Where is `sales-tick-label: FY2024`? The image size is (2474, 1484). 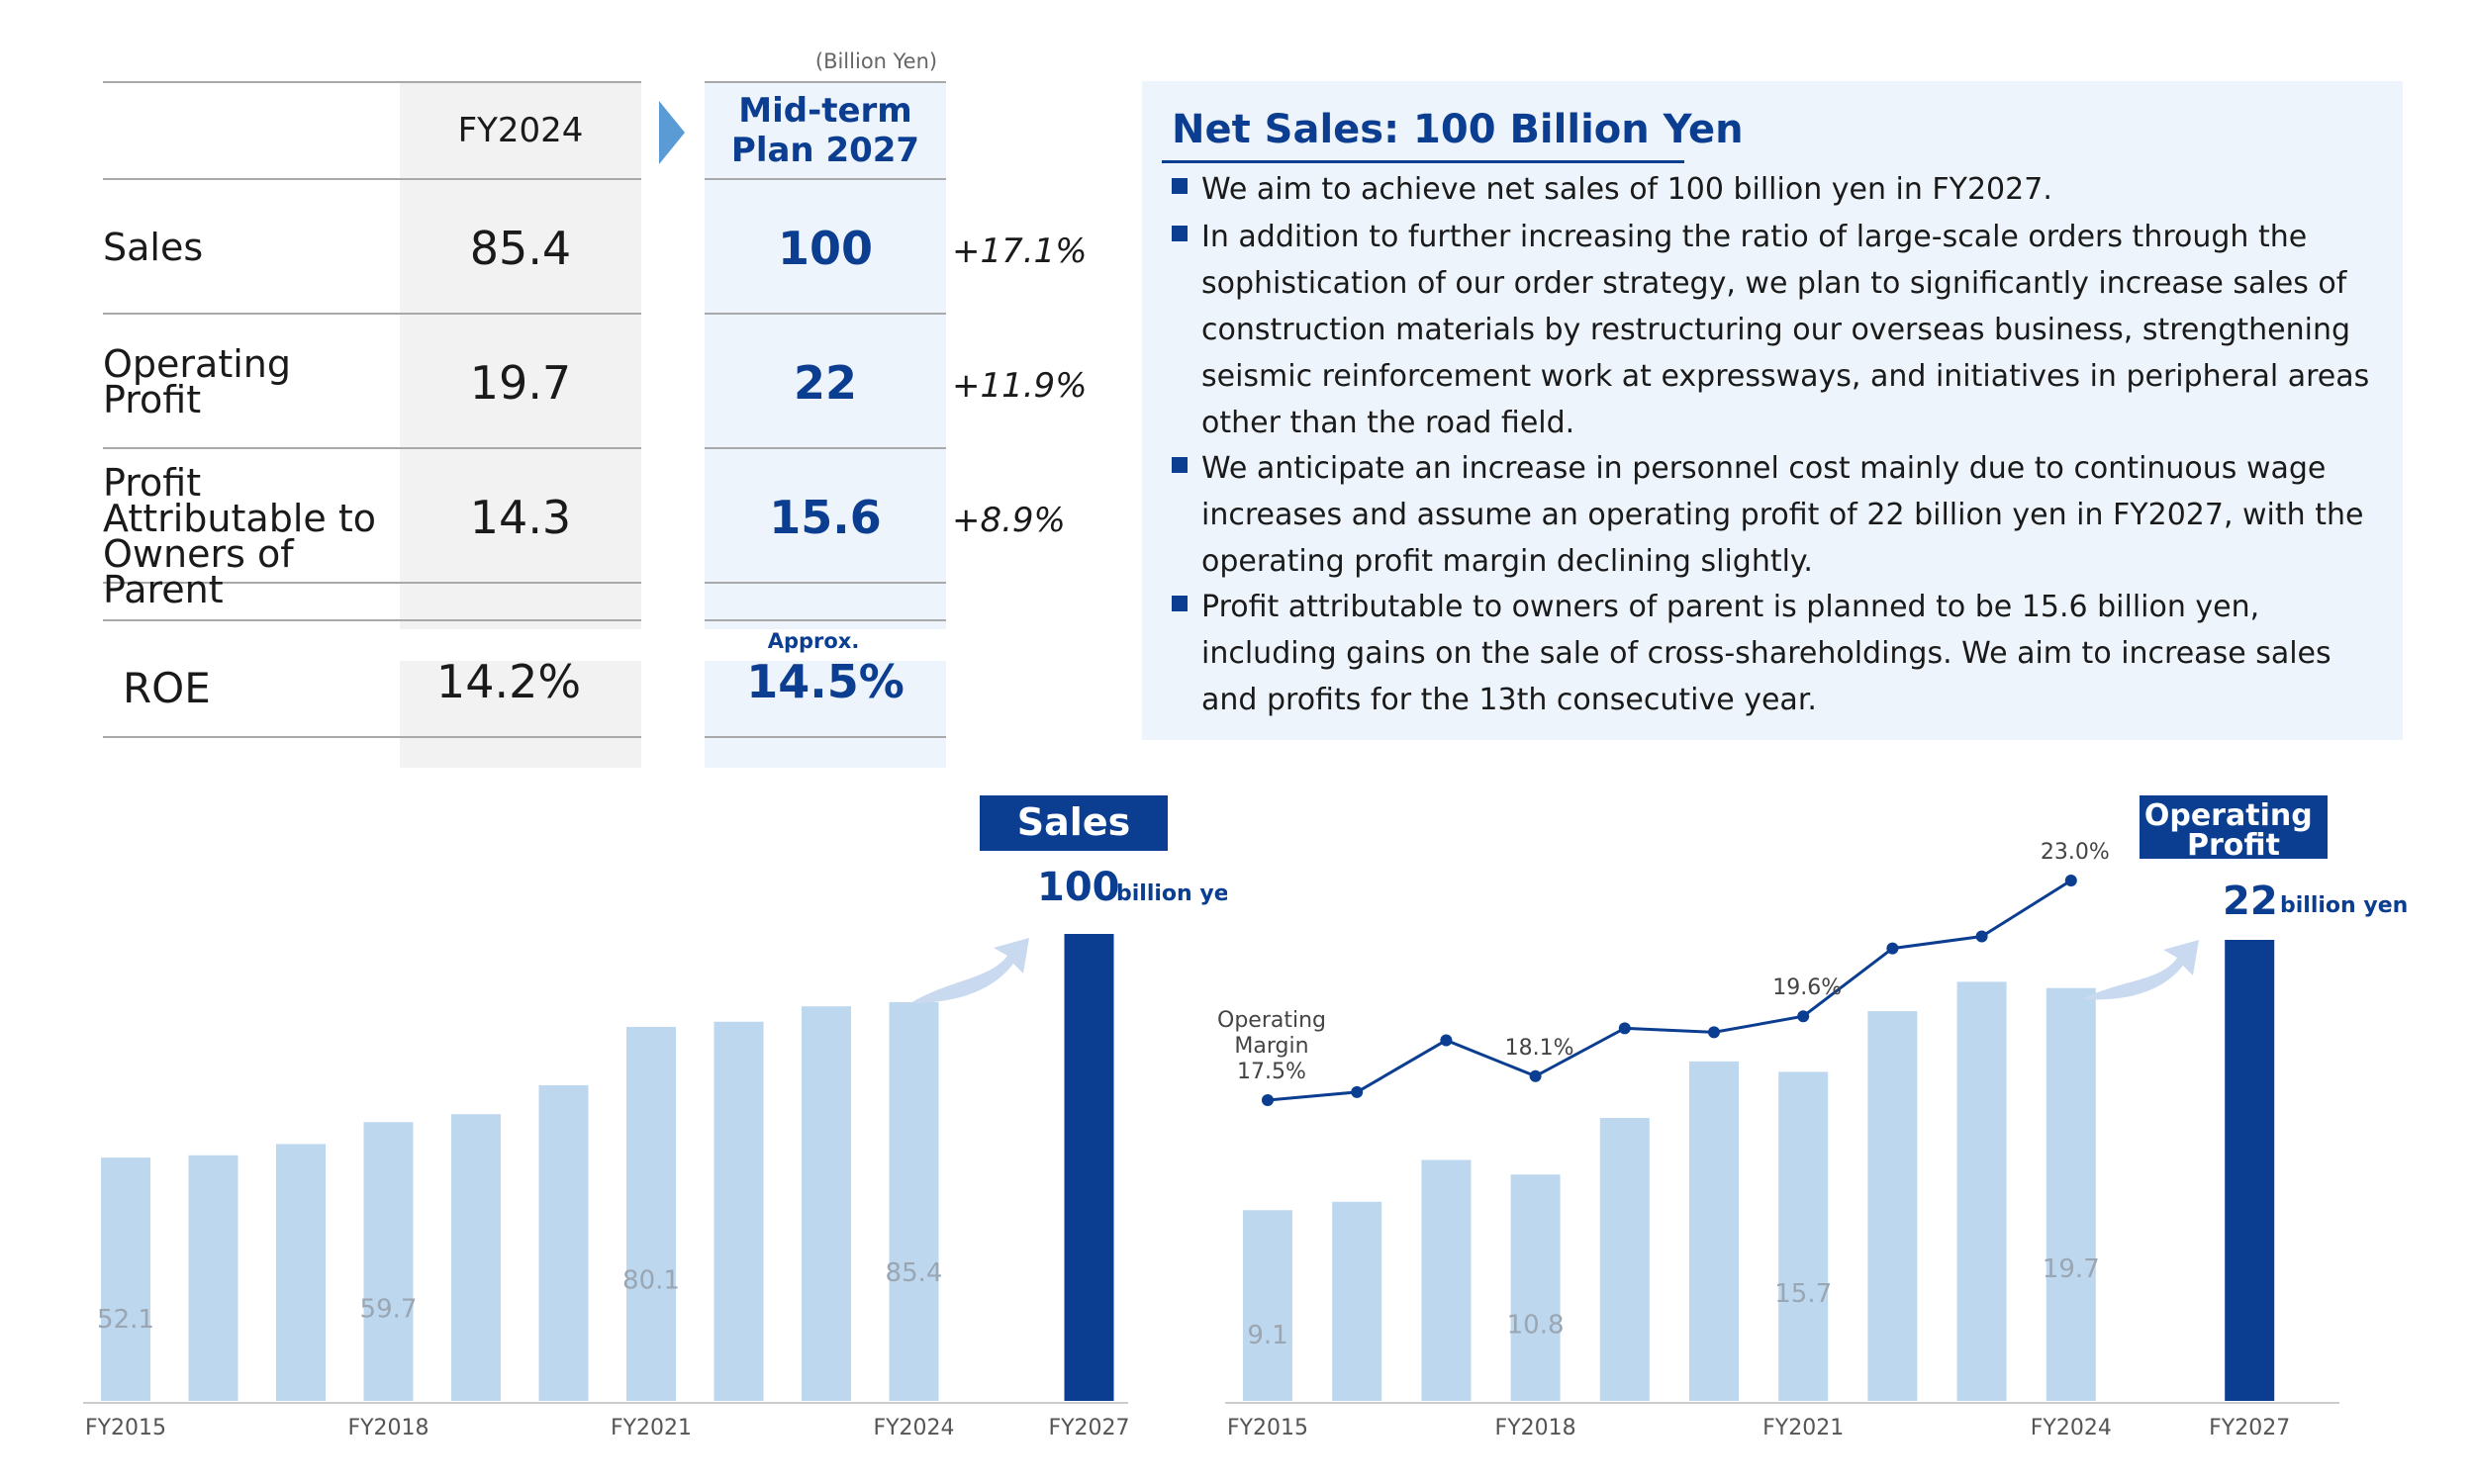 sales-tick-label: FY2024 is located at coordinates (914, 1428).